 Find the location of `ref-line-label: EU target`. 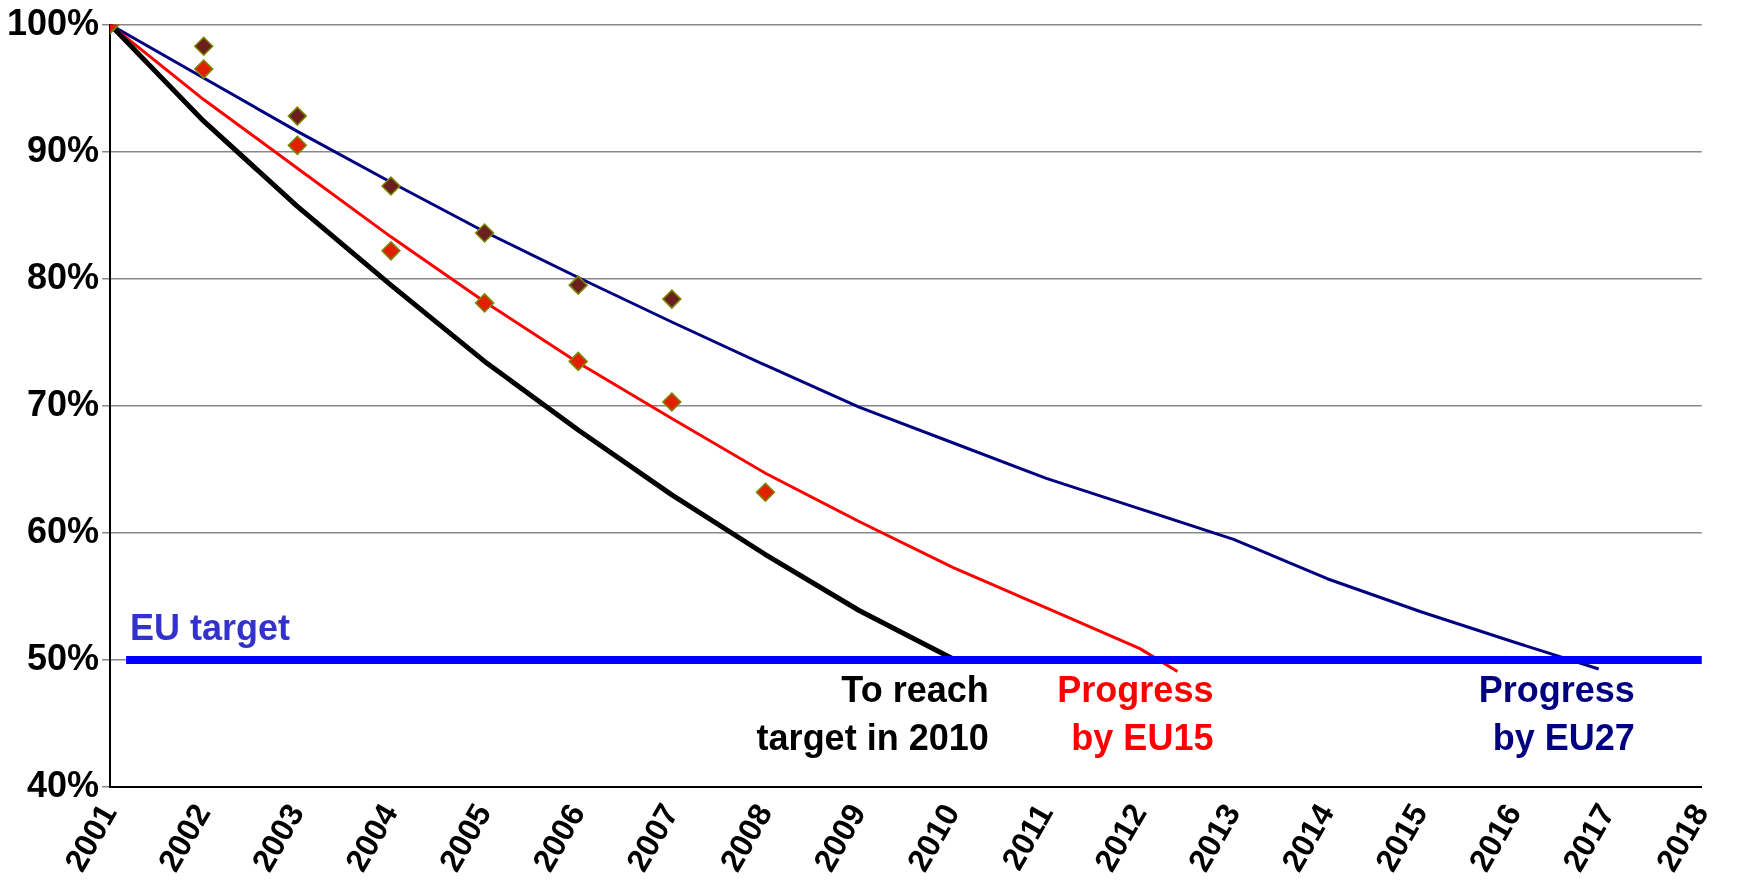

ref-line-label: EU target is located at coordinates (210, 627).